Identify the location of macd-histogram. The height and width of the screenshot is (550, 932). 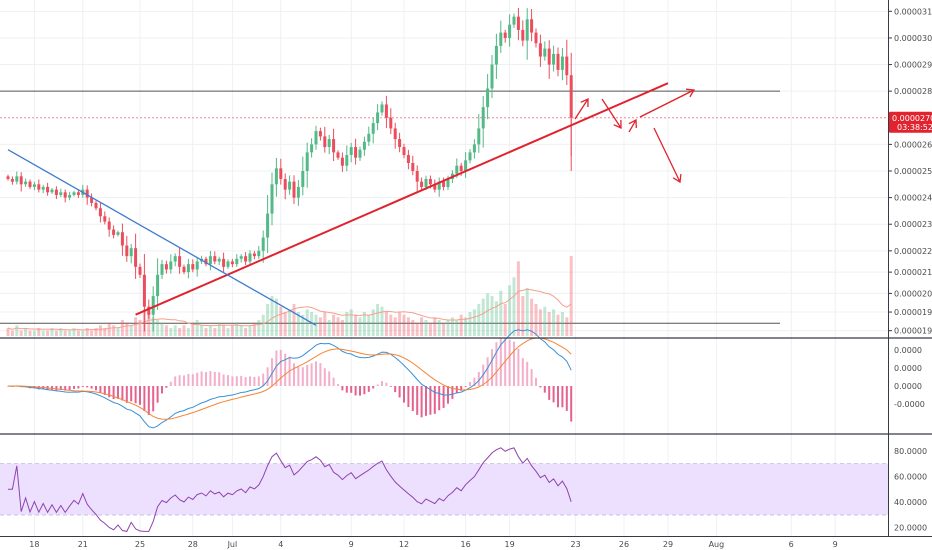
(290, 379).